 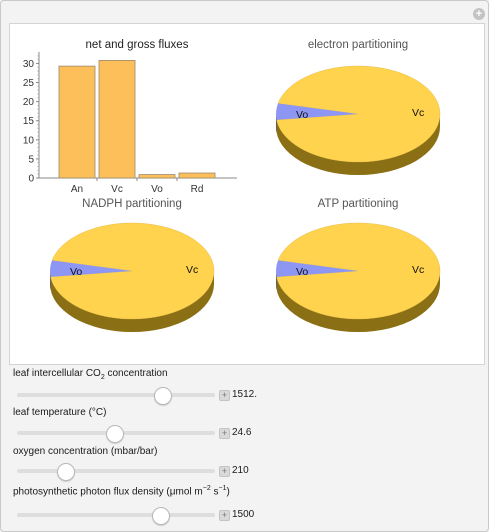 I want to click on temperature-slider-thumb, so click(x=115, y=434).